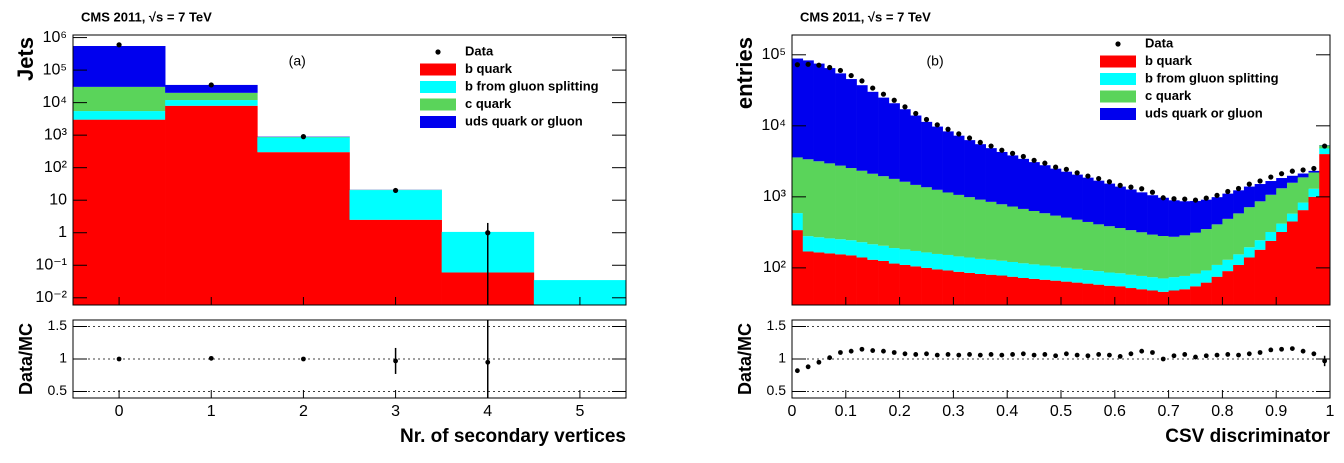 This screenshot has width=1344, height=463. What do you see at coordinates (26, 359) in the screenshot?
I see `y-axis-title: Data/MC` at bounding box center [26, 359].